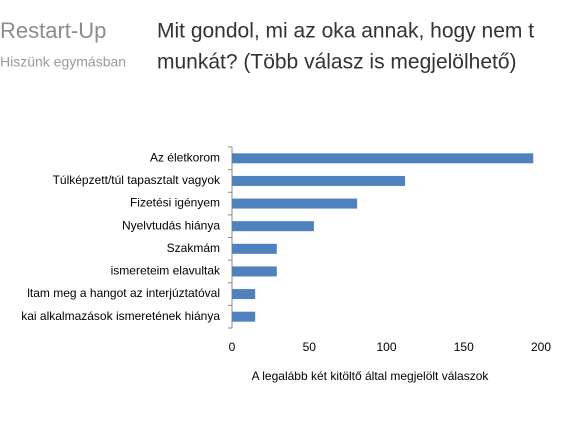  Describe the element at coordinates (185, 157) in the screenshot. I see `y-tick-label: Az életkorom` at that location.